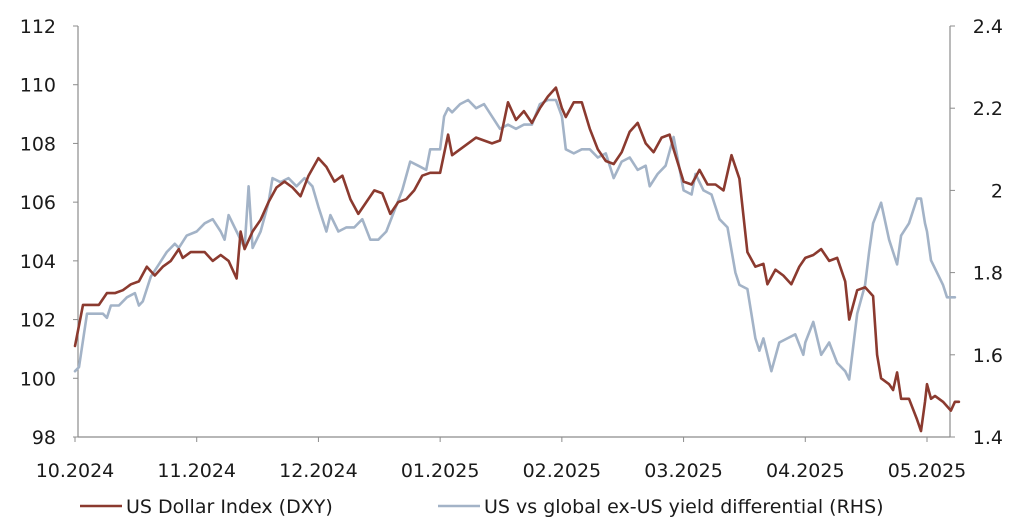  What do you see at coordinates (38, 203) in the screenshot?
I see `left-tick-label: 106` at bounding box center [38, 203].